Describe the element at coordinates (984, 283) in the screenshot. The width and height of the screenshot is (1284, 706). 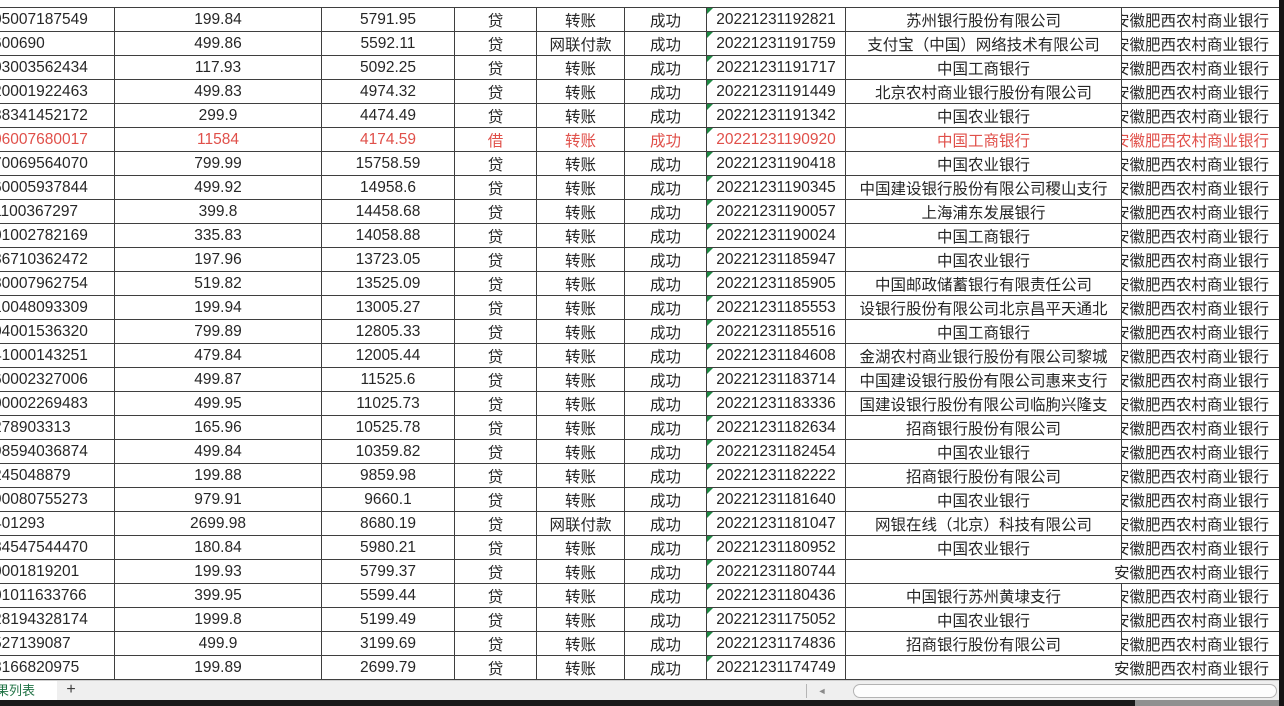
I see `cell-counterparty-bank: 中国邮政储蓄银行有限责任公司` at that location.